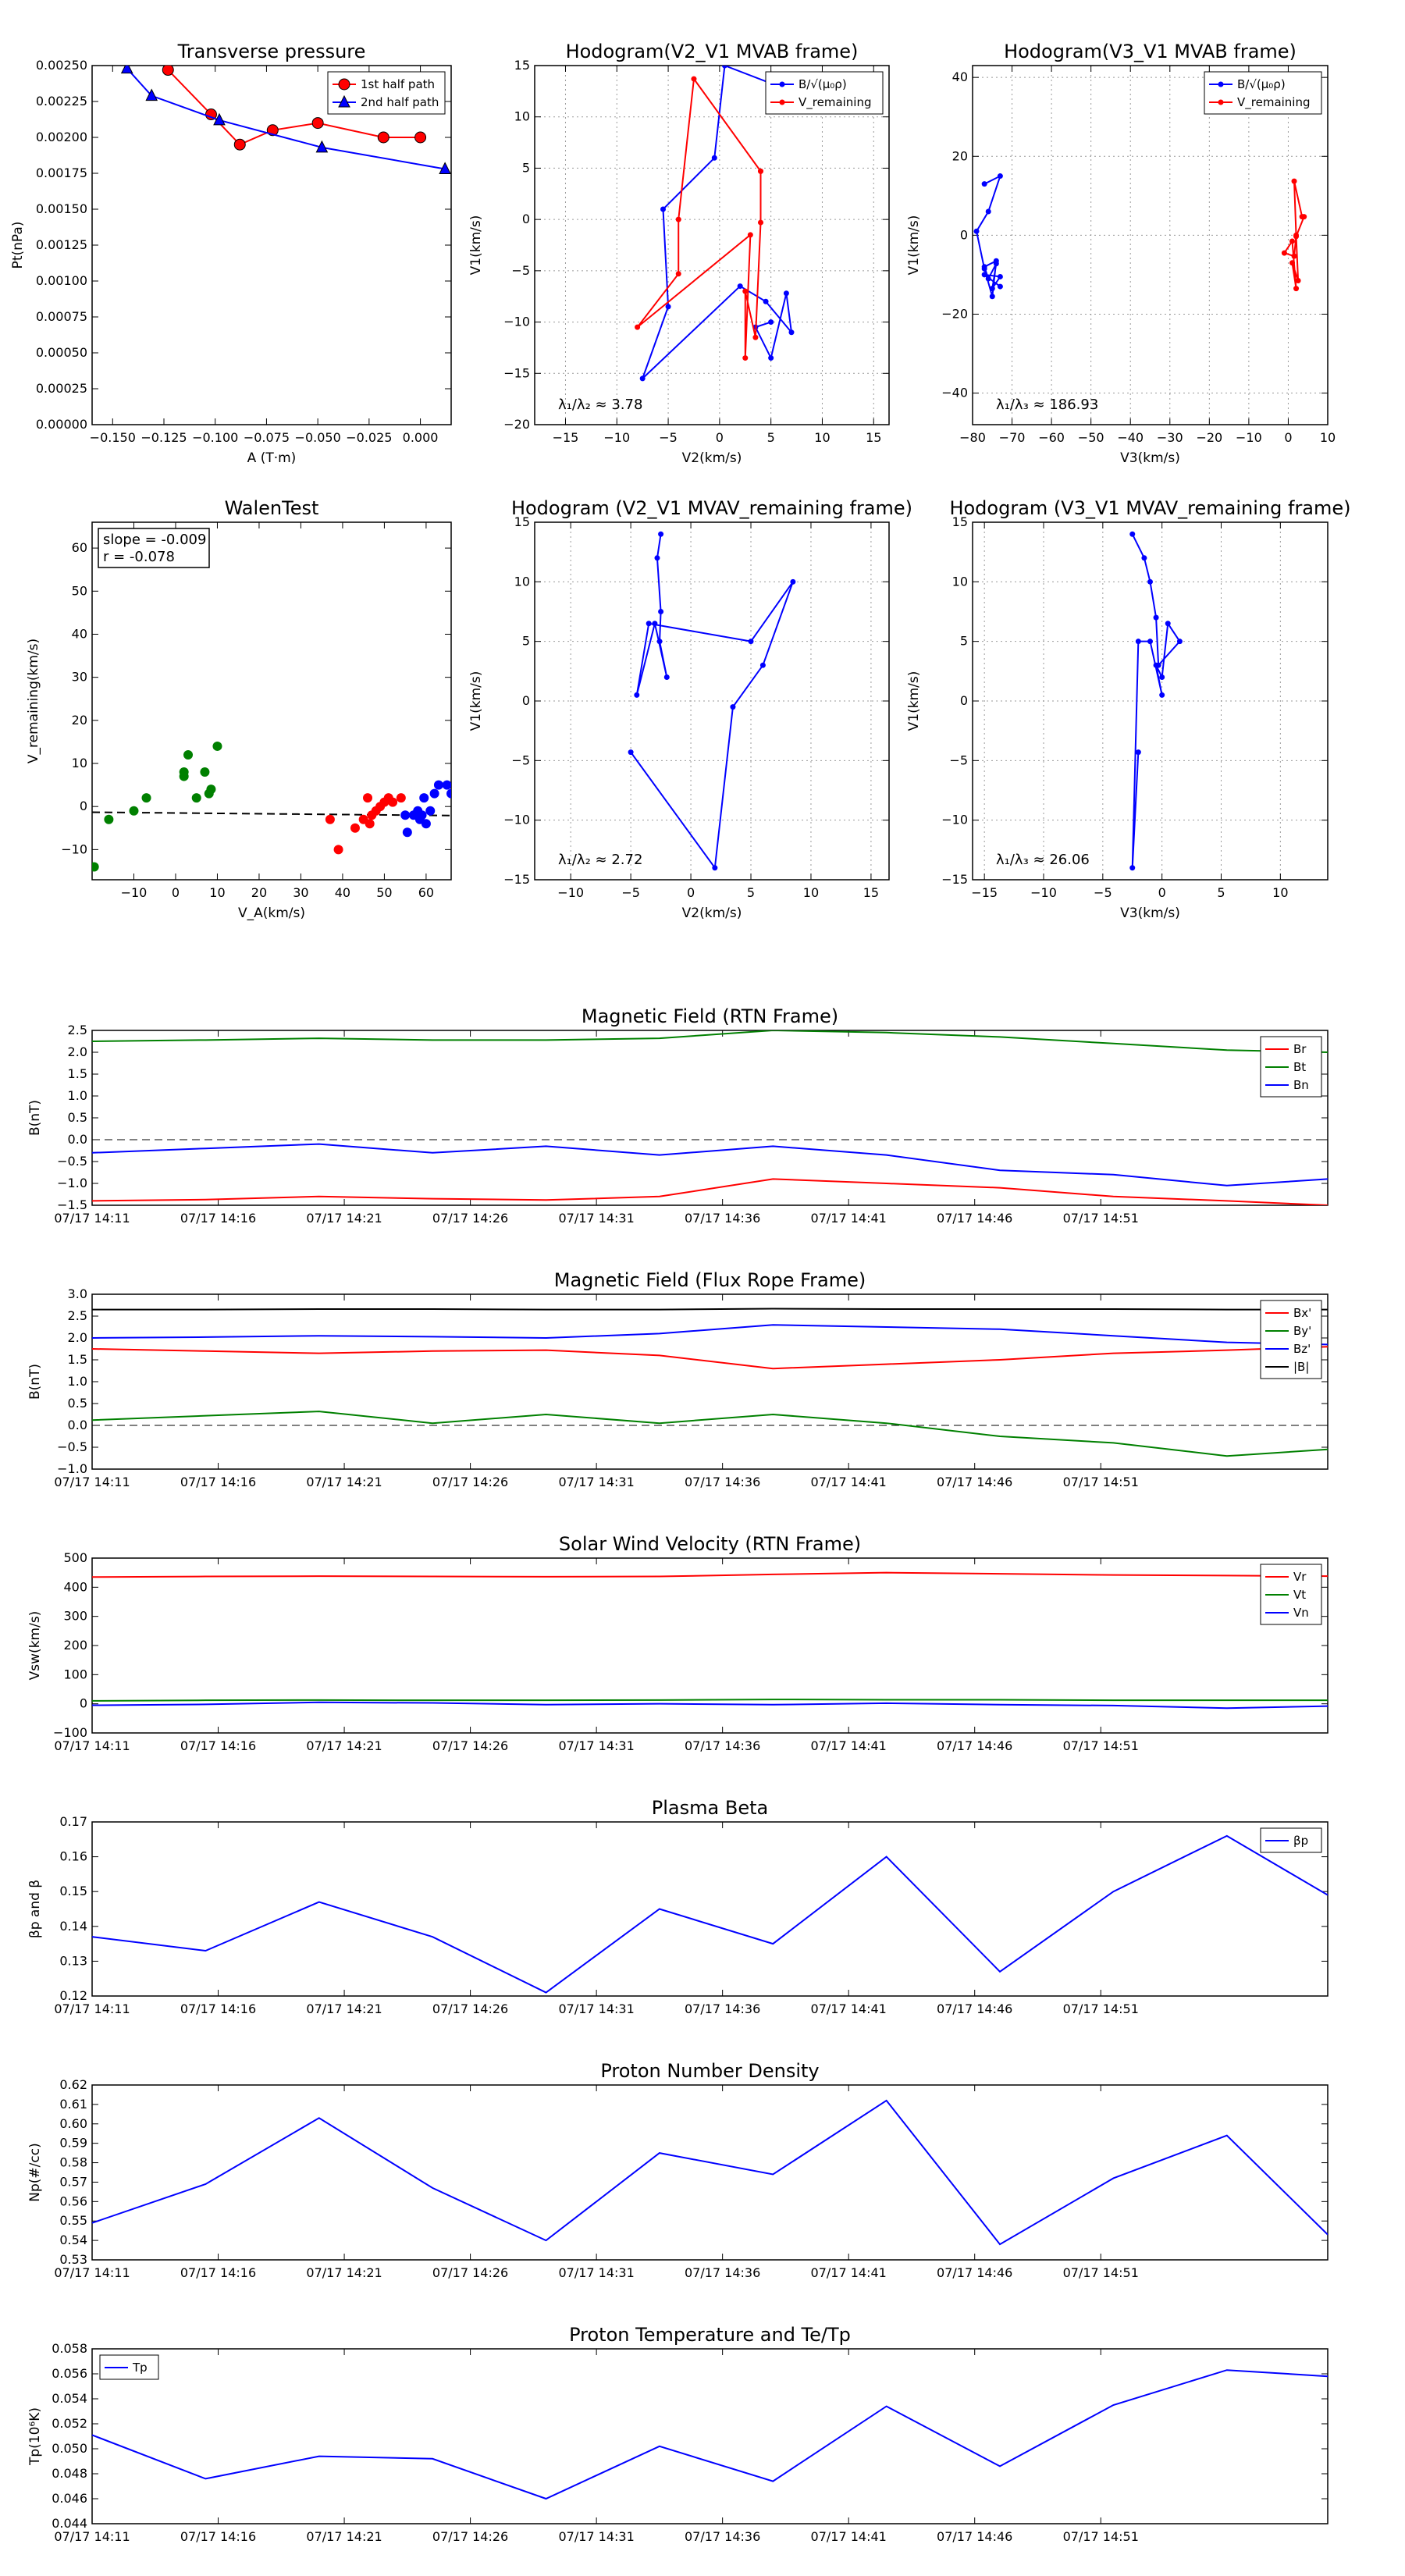 The width and height of the screenshot is (1405, 2576). I want to click on series-line-Vn, so click(710, 1705).